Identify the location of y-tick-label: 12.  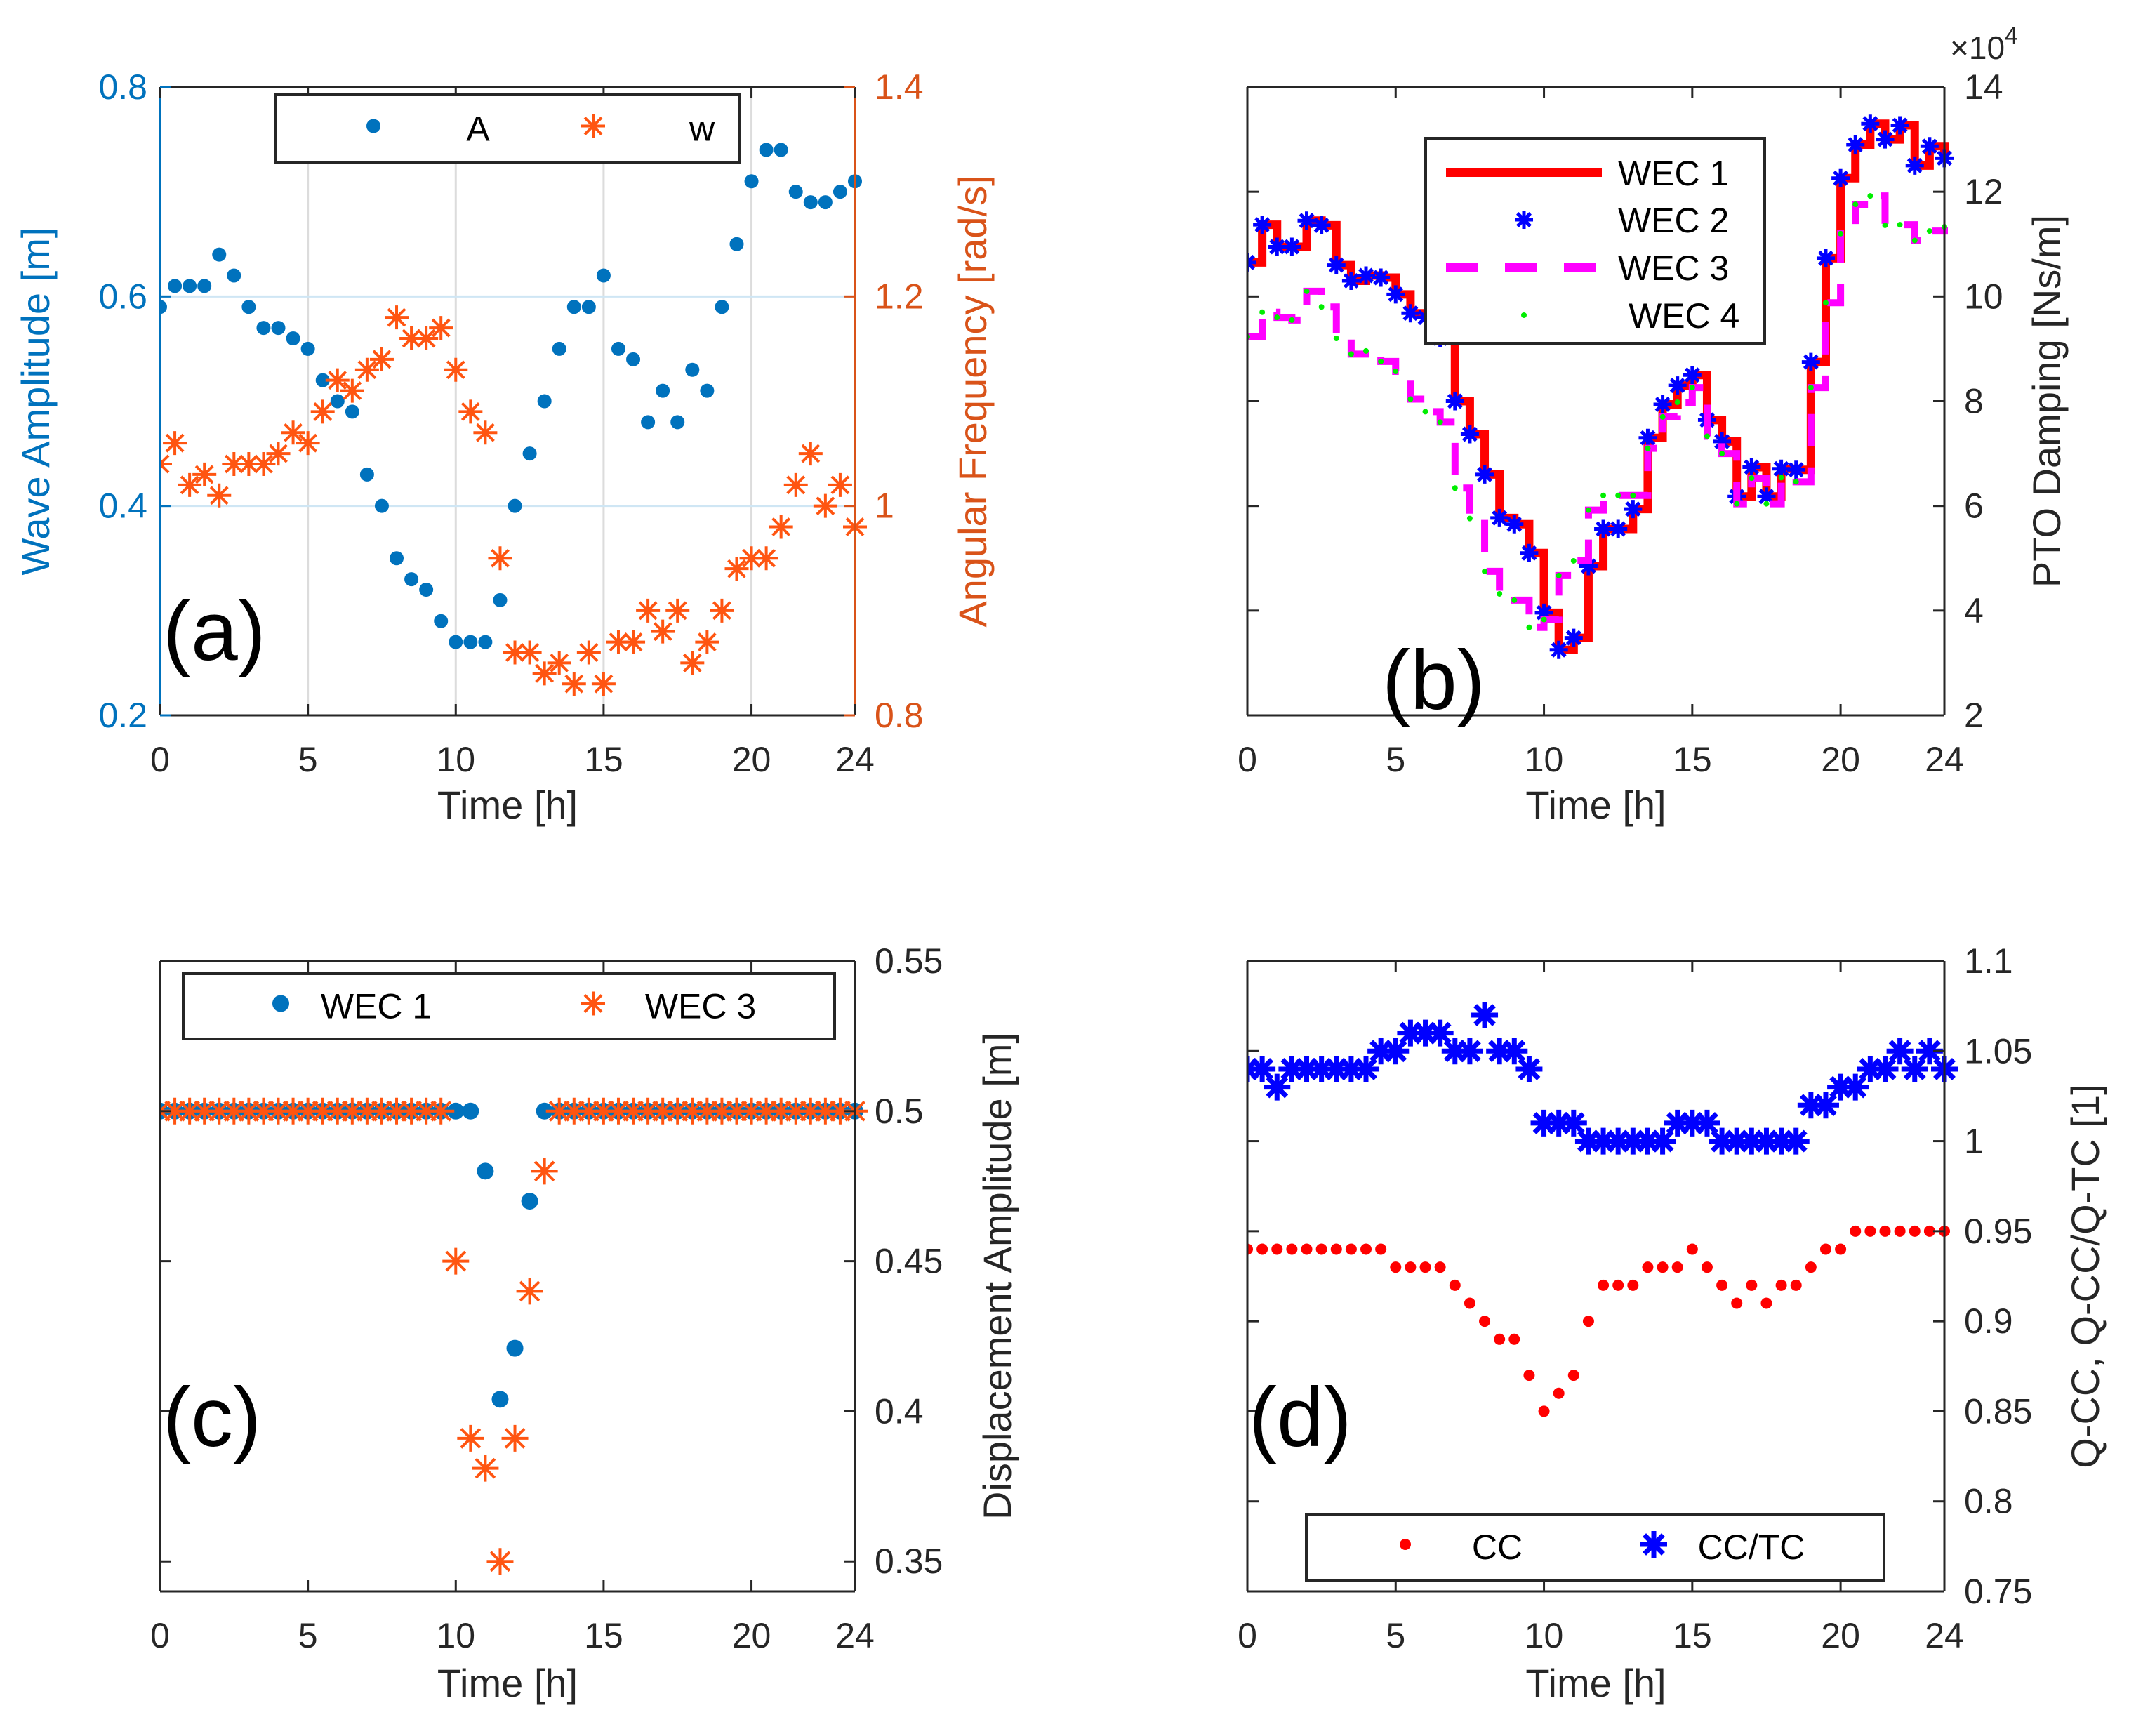
(1983, 191).